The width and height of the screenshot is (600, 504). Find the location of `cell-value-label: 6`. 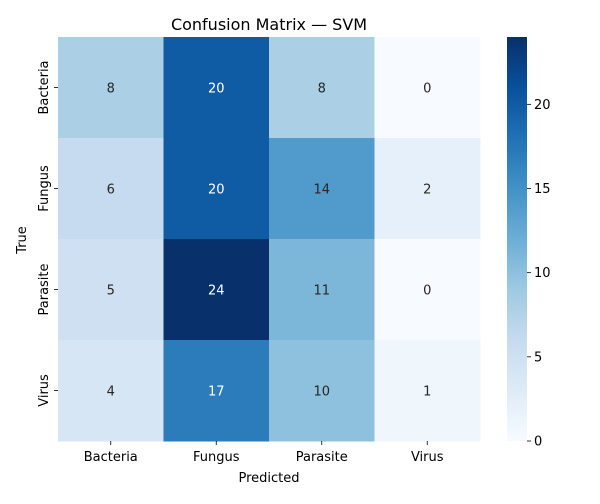

cell-value-label: 6 is located at coordinates (111, 190).